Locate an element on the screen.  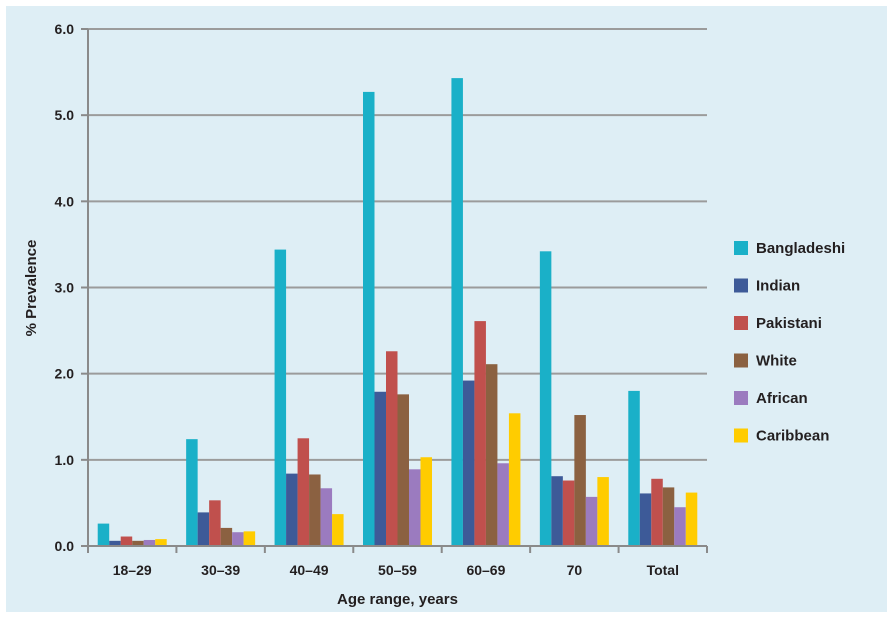
x-tick-label: Total is located at coordinates (663, 570).